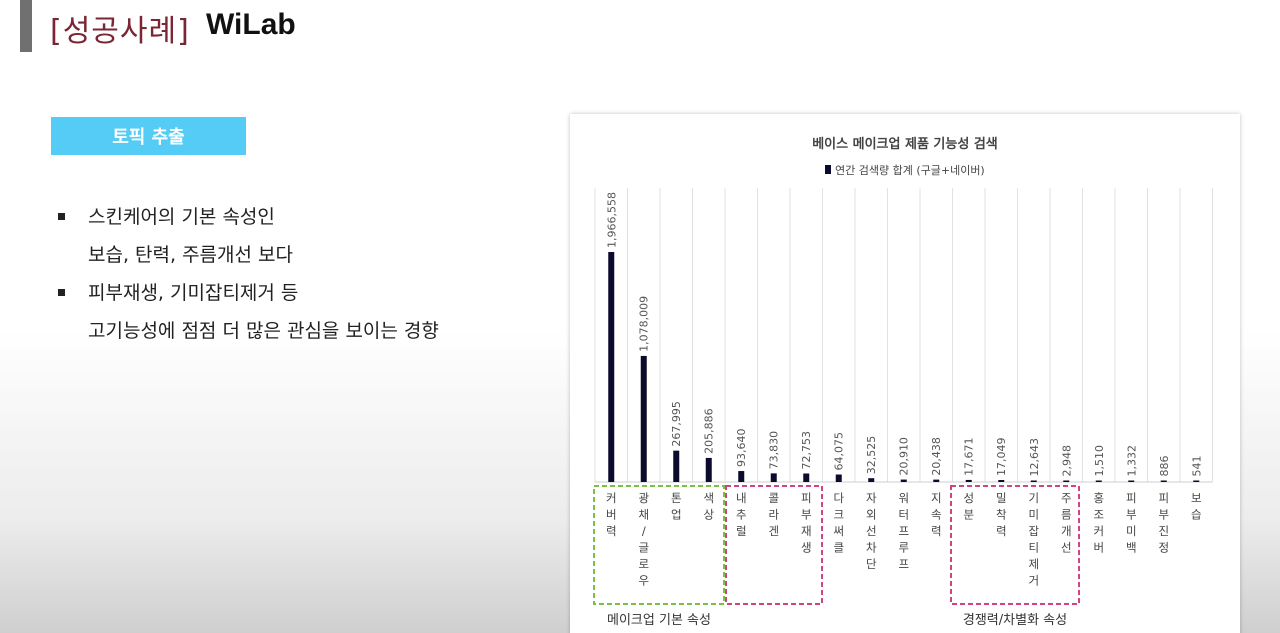 The width and height of the screenshot is (1280, 633). I want to click on data-label: 20,438, so click(936, 456).